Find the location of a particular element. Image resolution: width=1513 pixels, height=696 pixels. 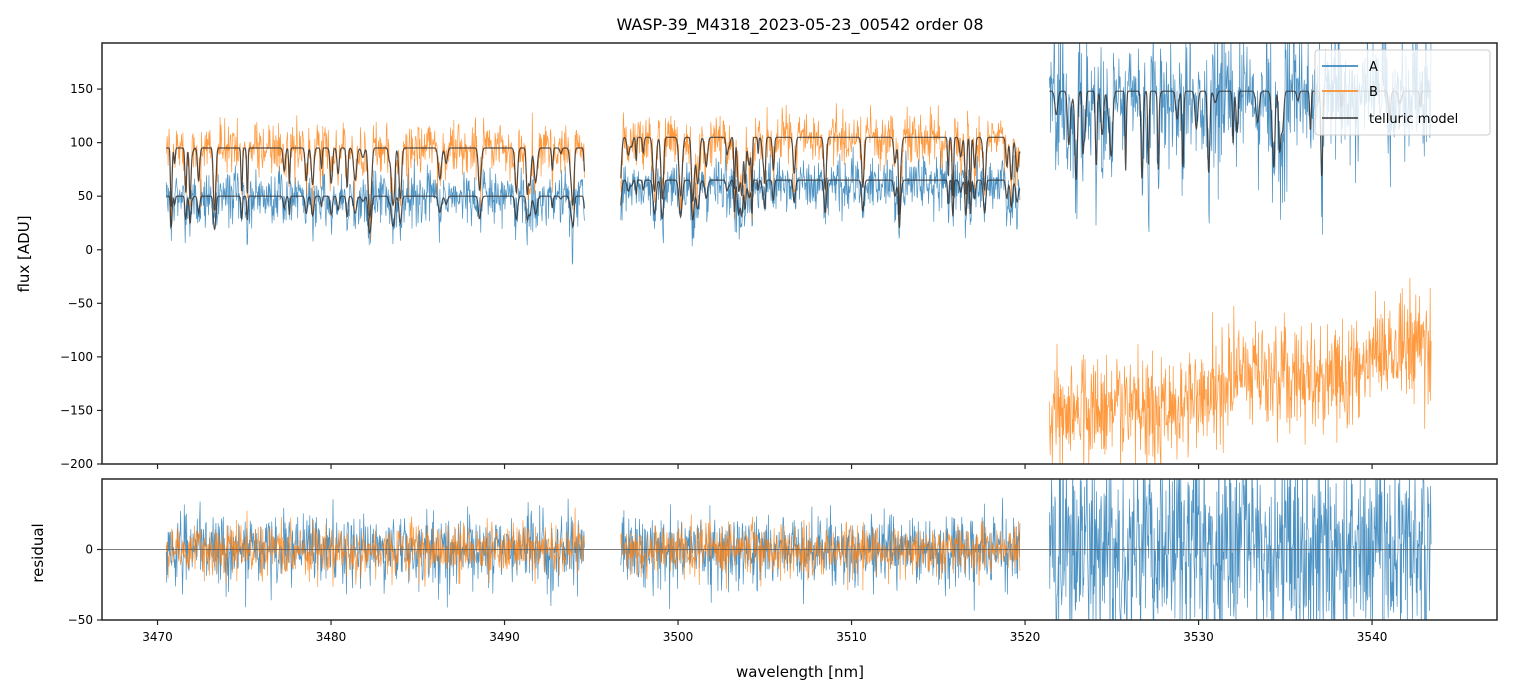

flux-y-tick-label: −150 is located at coordinates (76, 410).